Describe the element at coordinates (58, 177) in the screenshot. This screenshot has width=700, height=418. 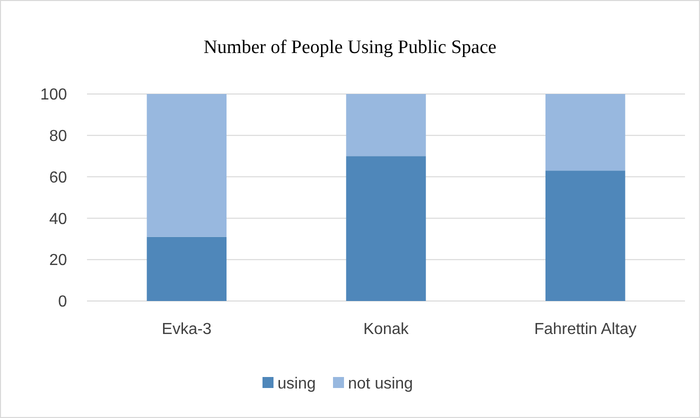
I see `y-tick-label: 60` at that location.